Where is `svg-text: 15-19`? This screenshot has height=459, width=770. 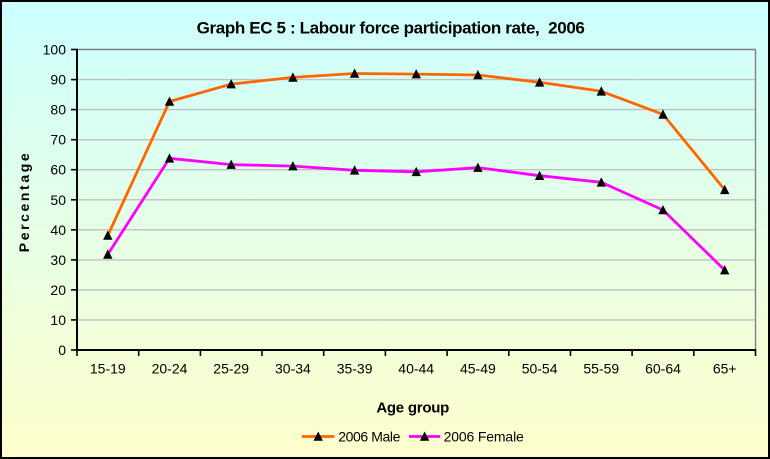
svg-text: 15-19 is located at coordinates (108, 369).